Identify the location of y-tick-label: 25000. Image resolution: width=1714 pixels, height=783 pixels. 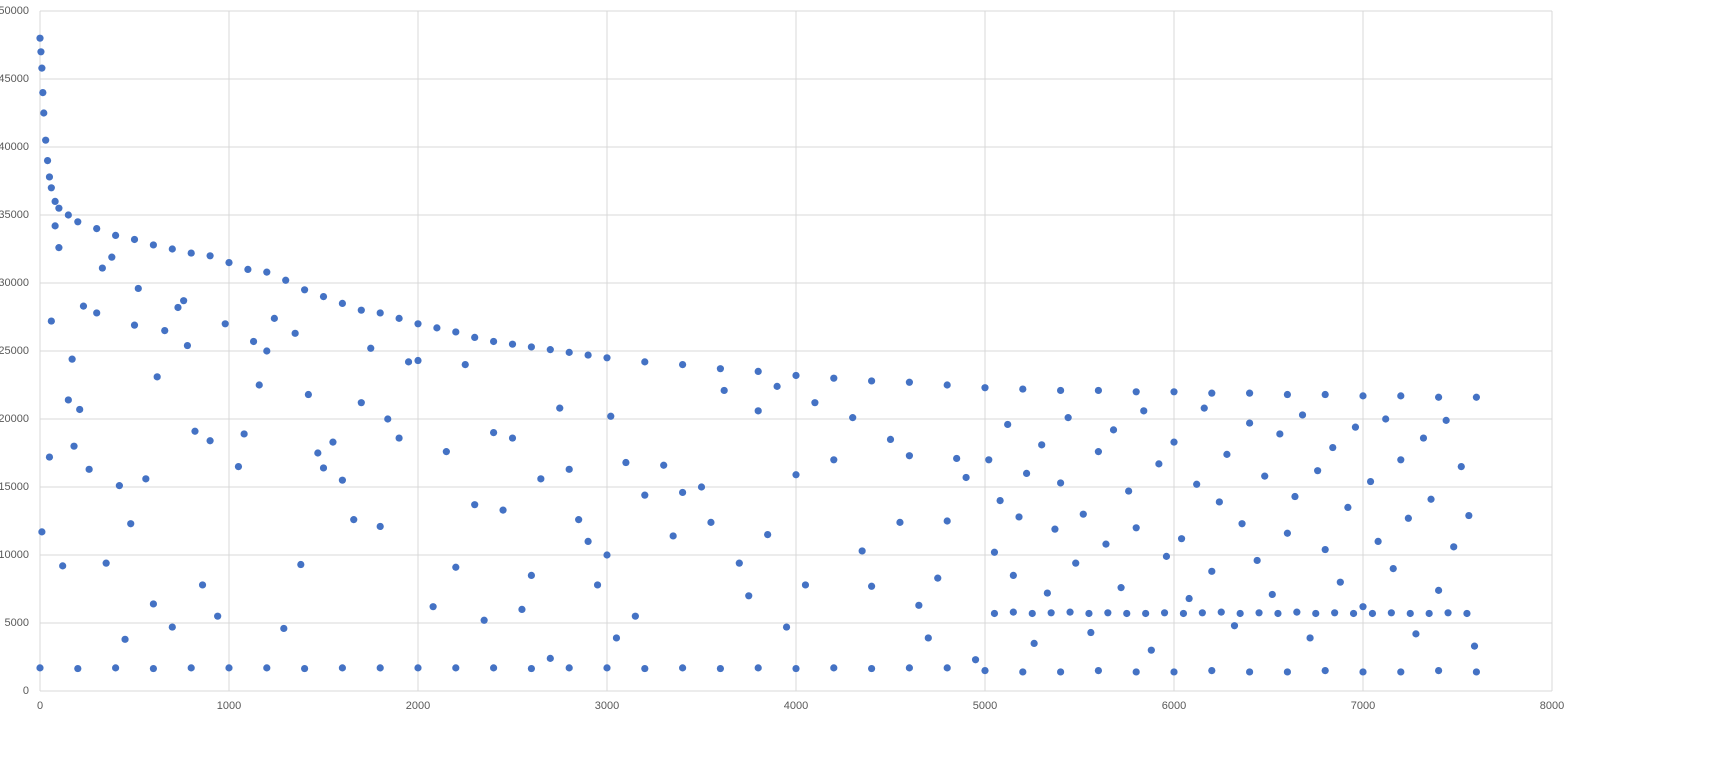
(14, 351).